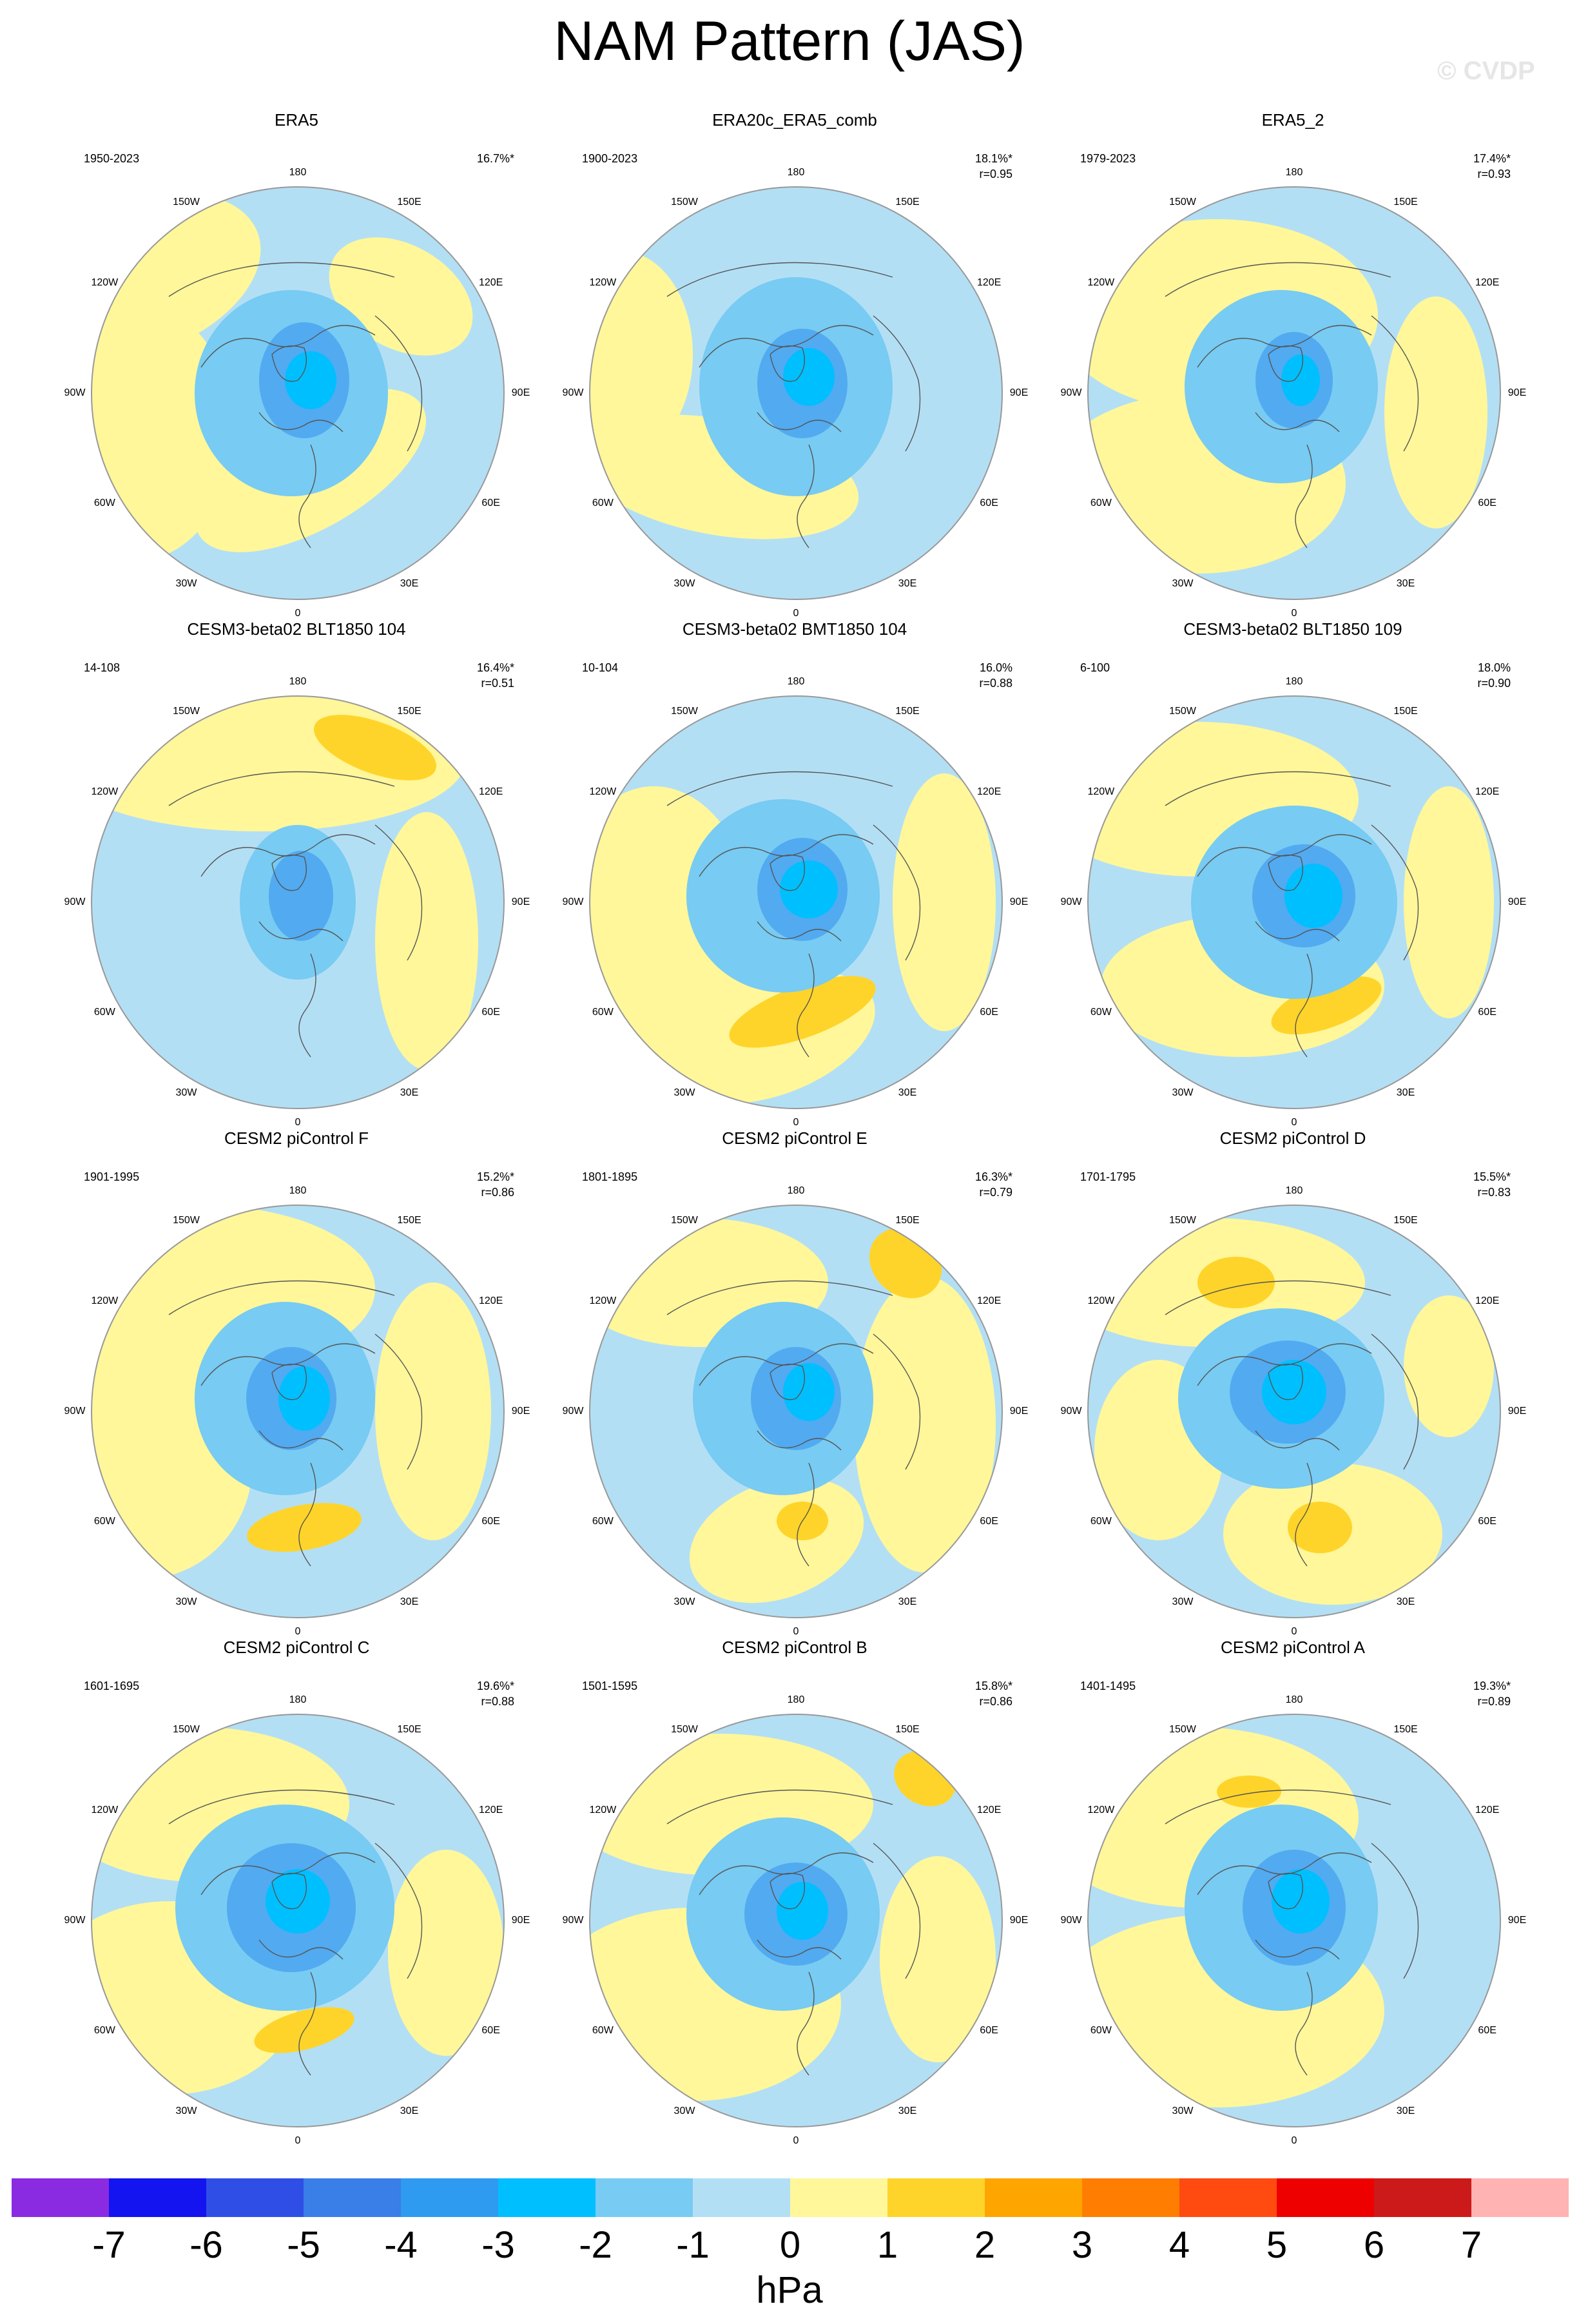  I want to click on panel-correlation: r=0.79, so click(995, 1192).